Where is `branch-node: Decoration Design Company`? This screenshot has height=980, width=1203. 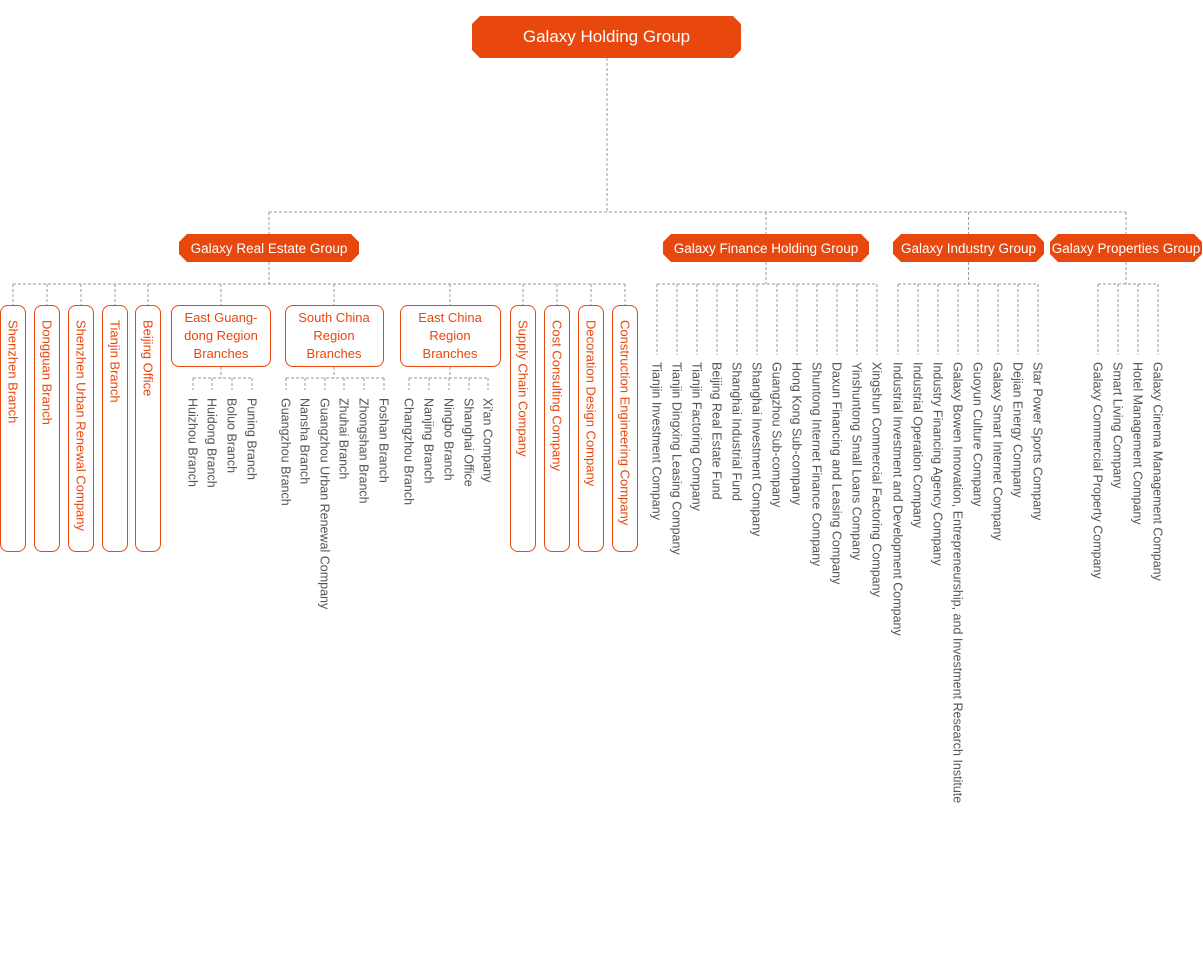 branch-node: Decoration Design Company is located at coordinates (591, 428).